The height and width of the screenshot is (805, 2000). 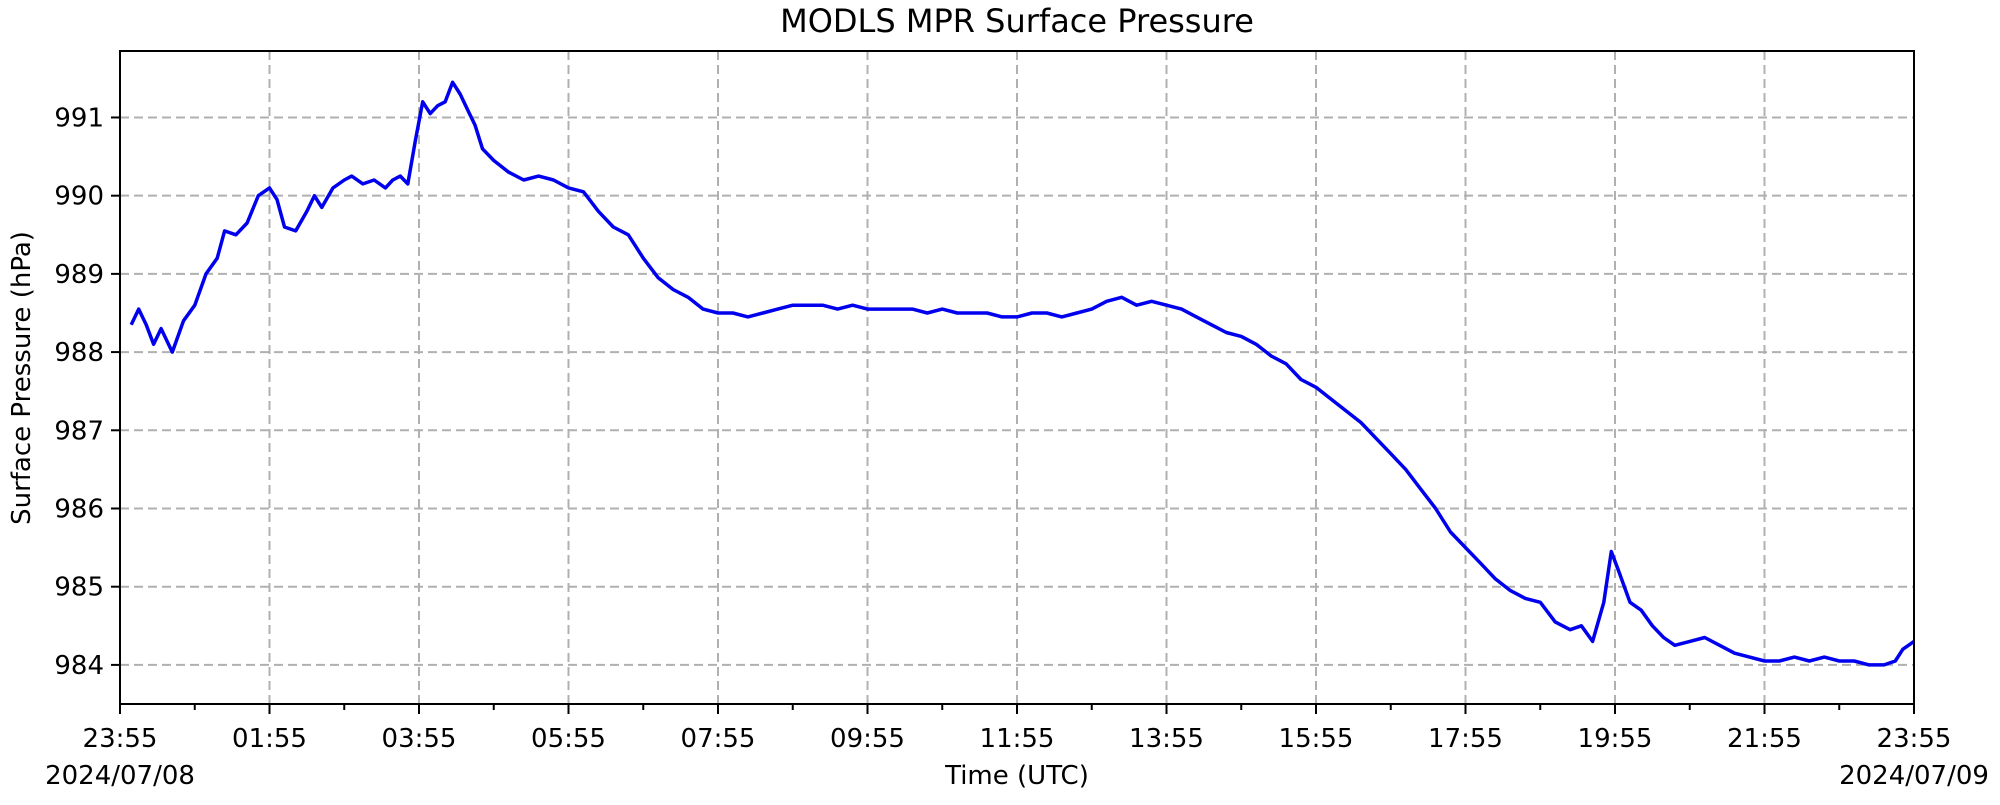 What do you see at coordinates (1764, 739) in the screenshot?
I see `x-tick-label: 21:55` at bounding box center [1764, 739].